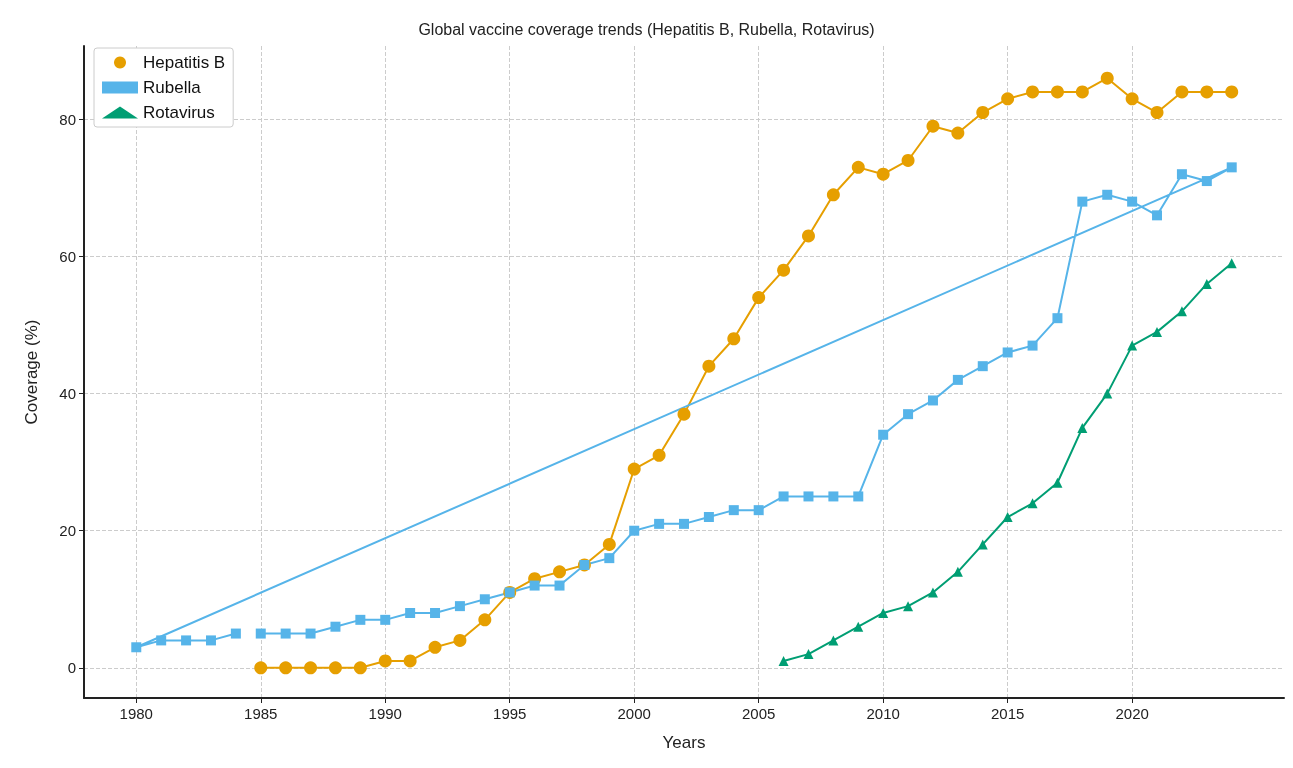  What do you see at coordinates (71, 668) in the screenshot?
I see `y-tick-label: 0` at bounding box center [71, 668].